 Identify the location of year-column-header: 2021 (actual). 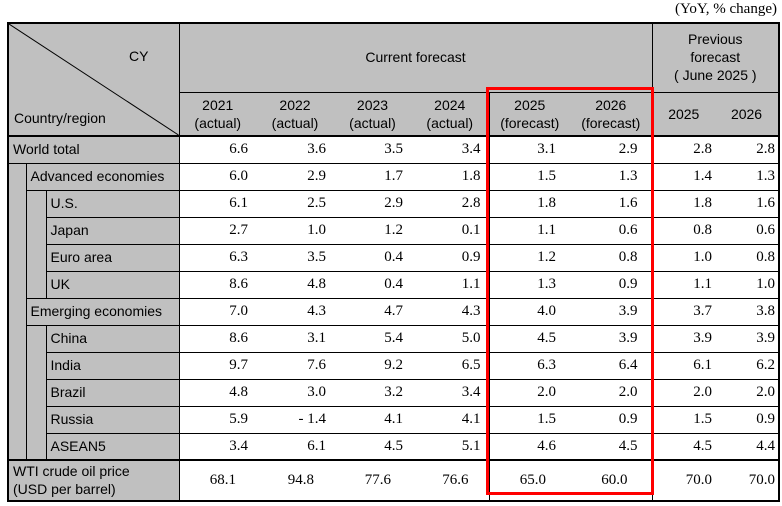
(217, 114).